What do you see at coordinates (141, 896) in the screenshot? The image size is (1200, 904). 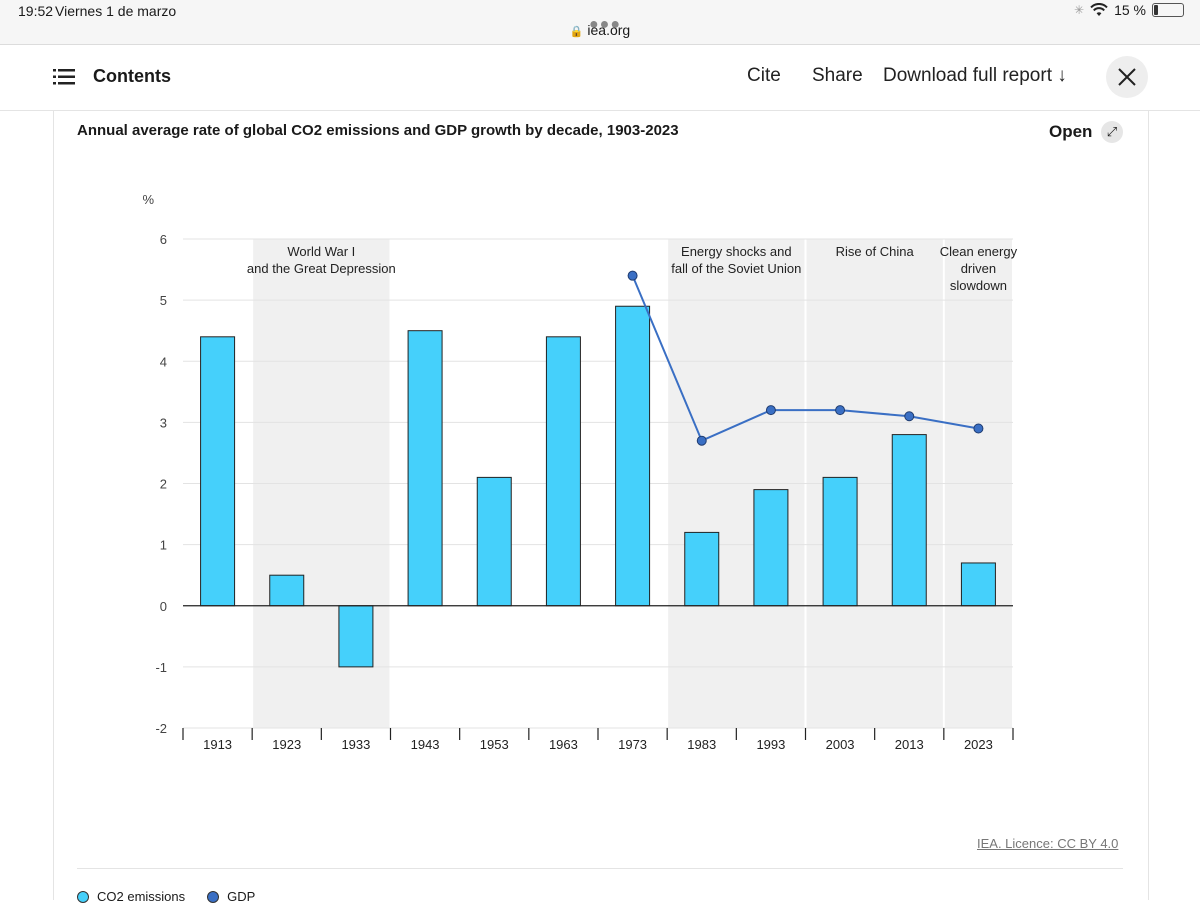 I see `legend-label-co2: CO2 emissions` at bounding box center [141, 896].